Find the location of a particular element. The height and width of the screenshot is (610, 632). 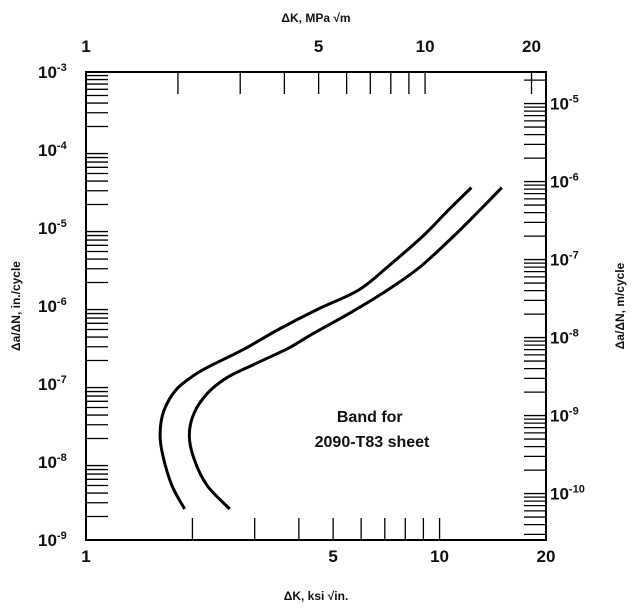

annotation-label: Band for 2090-T83 sheet is located at coordinates (372, 430).